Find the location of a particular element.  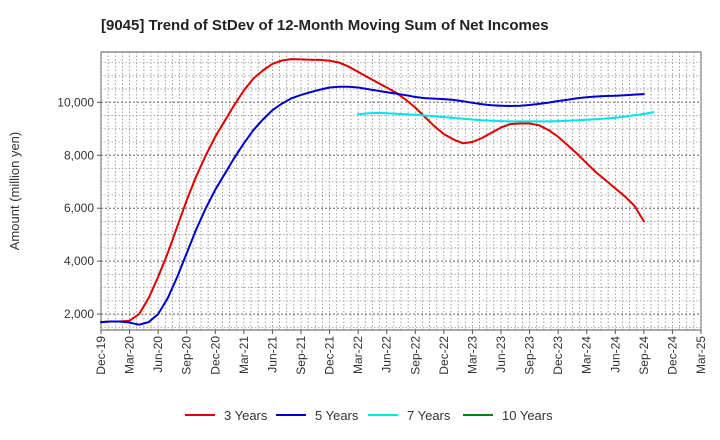

x-tick-label: Dec-19 is located at coordinates (101, 355).